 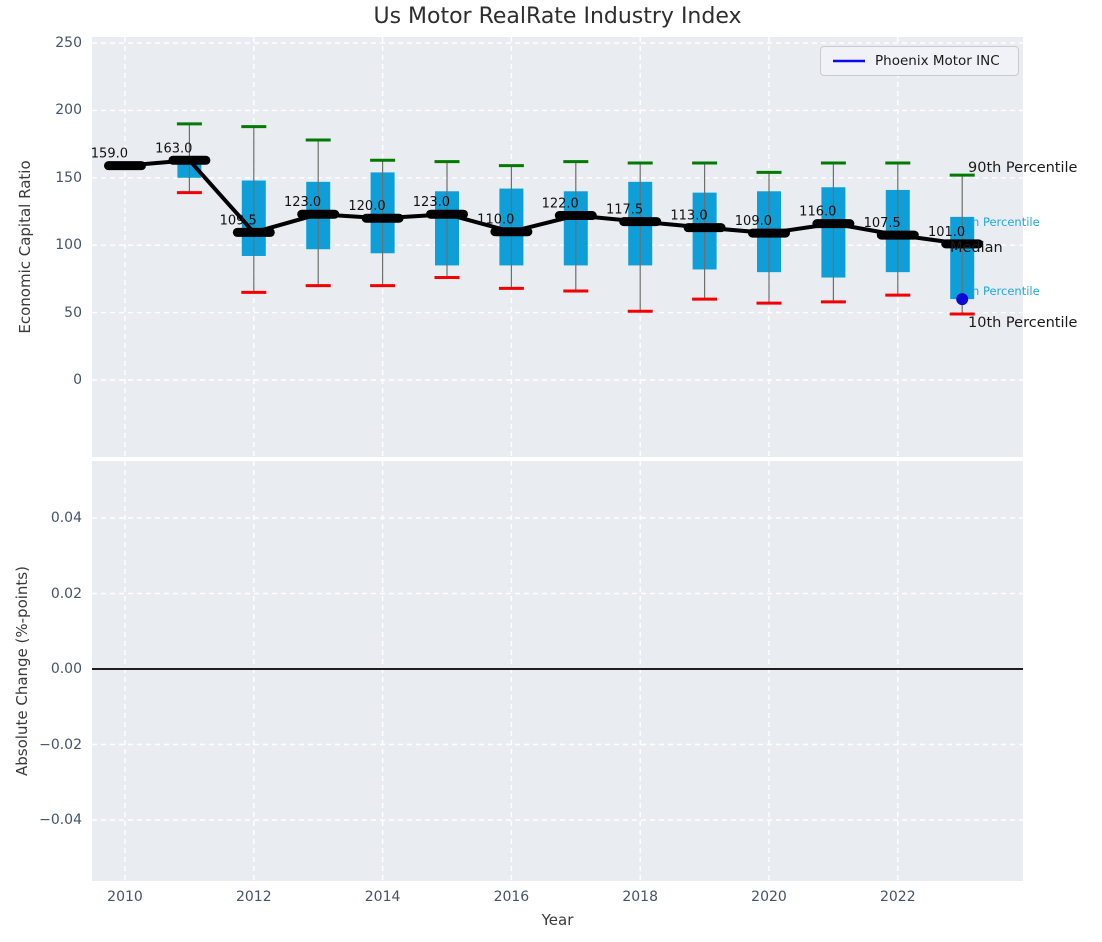 What do you see at coordinates (73, 312) in the screenshot?
I see `top-ytick-label: 50` at bounding box center [73, 312].